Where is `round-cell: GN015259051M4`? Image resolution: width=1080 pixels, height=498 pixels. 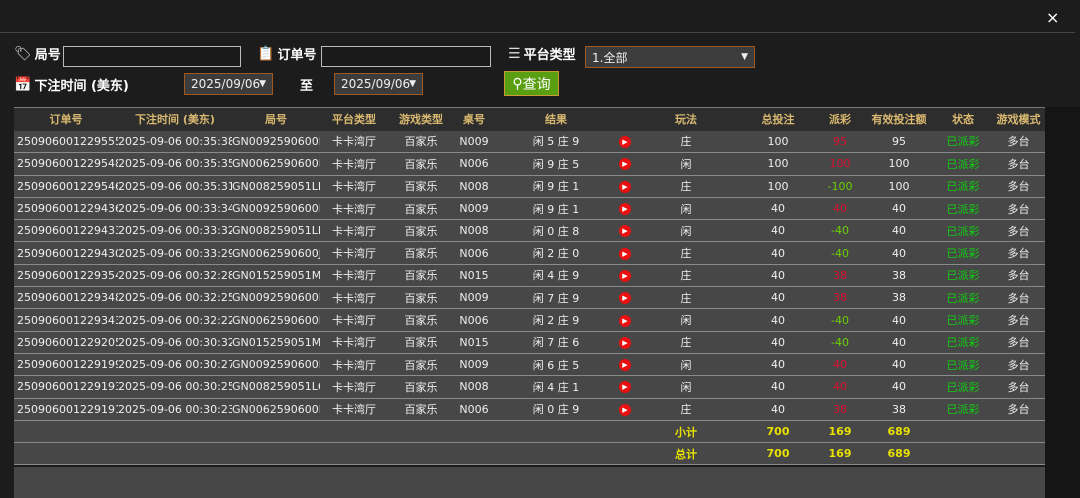
round-cell: GN015259051M4 is located at coordinates (276, 342).